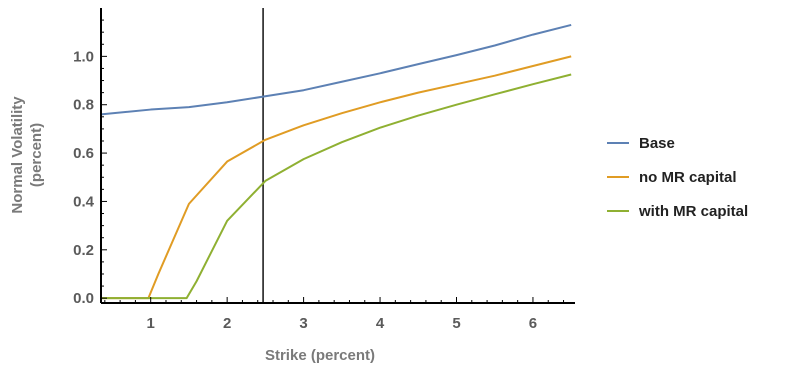 The height and width of the screenshot is (369, 789). Describe the element at coordinates (456, 323) in the screenshot. I see `x-tick-label: 5` at that location.